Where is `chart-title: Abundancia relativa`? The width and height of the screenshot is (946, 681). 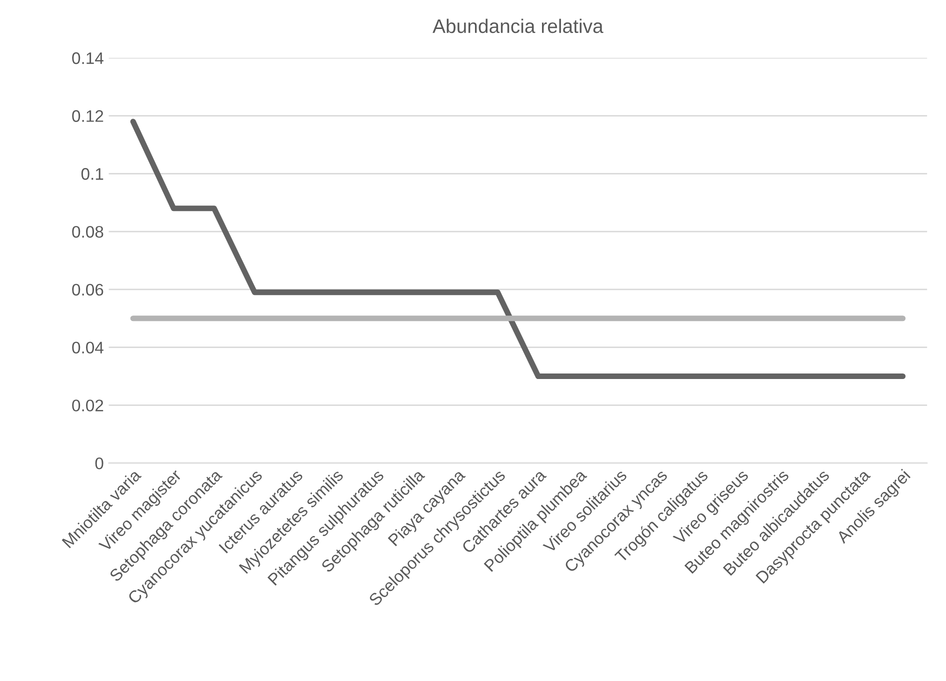
chart-title: Abundancia relativa is located at coordinates (518, 26).